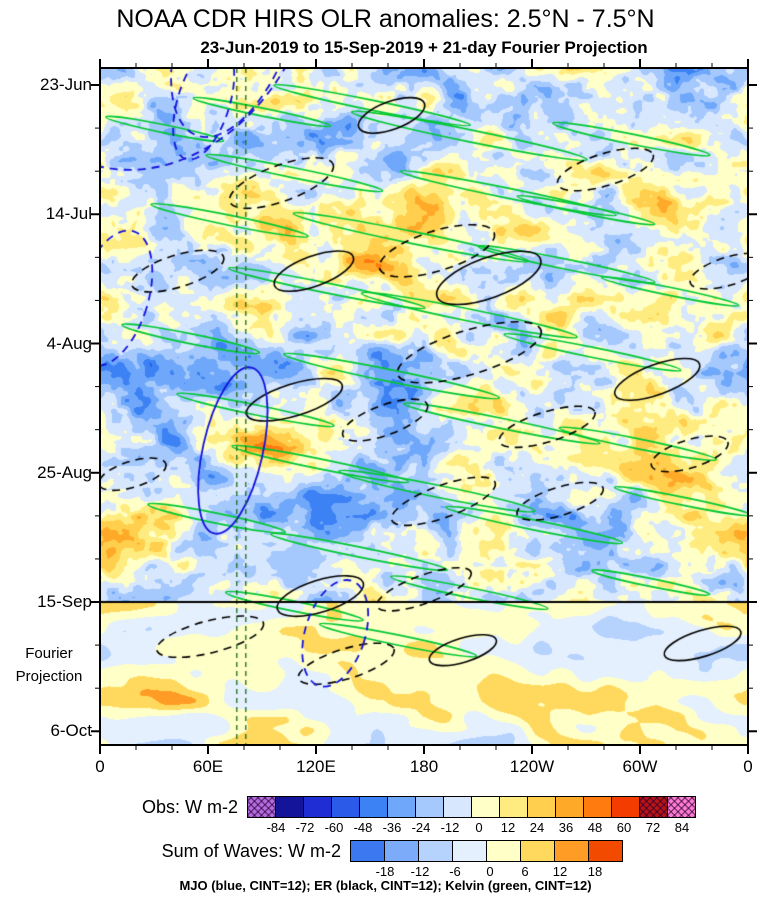  What do you see at coordinates (385, 871) in the screenshot?
I see `colorbar-tick-label: -18` at bounding box center [385, 871].